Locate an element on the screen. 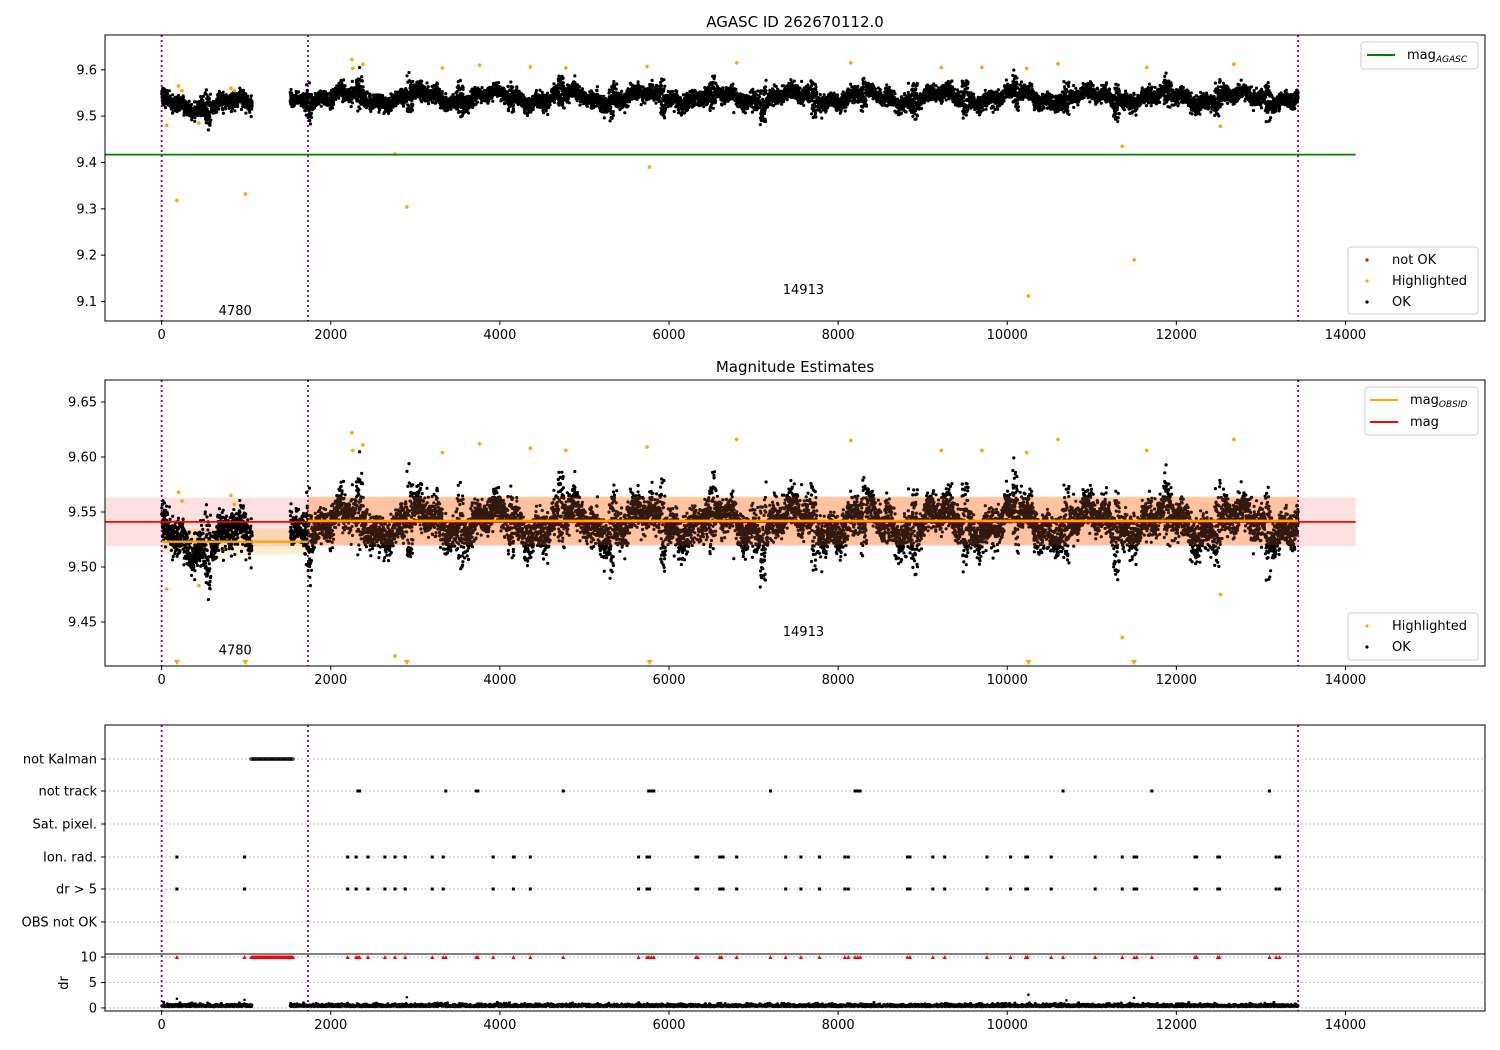 The image size is (1500, 1050). dr-ytick-label: 5 is located at coordinates (93, 983).